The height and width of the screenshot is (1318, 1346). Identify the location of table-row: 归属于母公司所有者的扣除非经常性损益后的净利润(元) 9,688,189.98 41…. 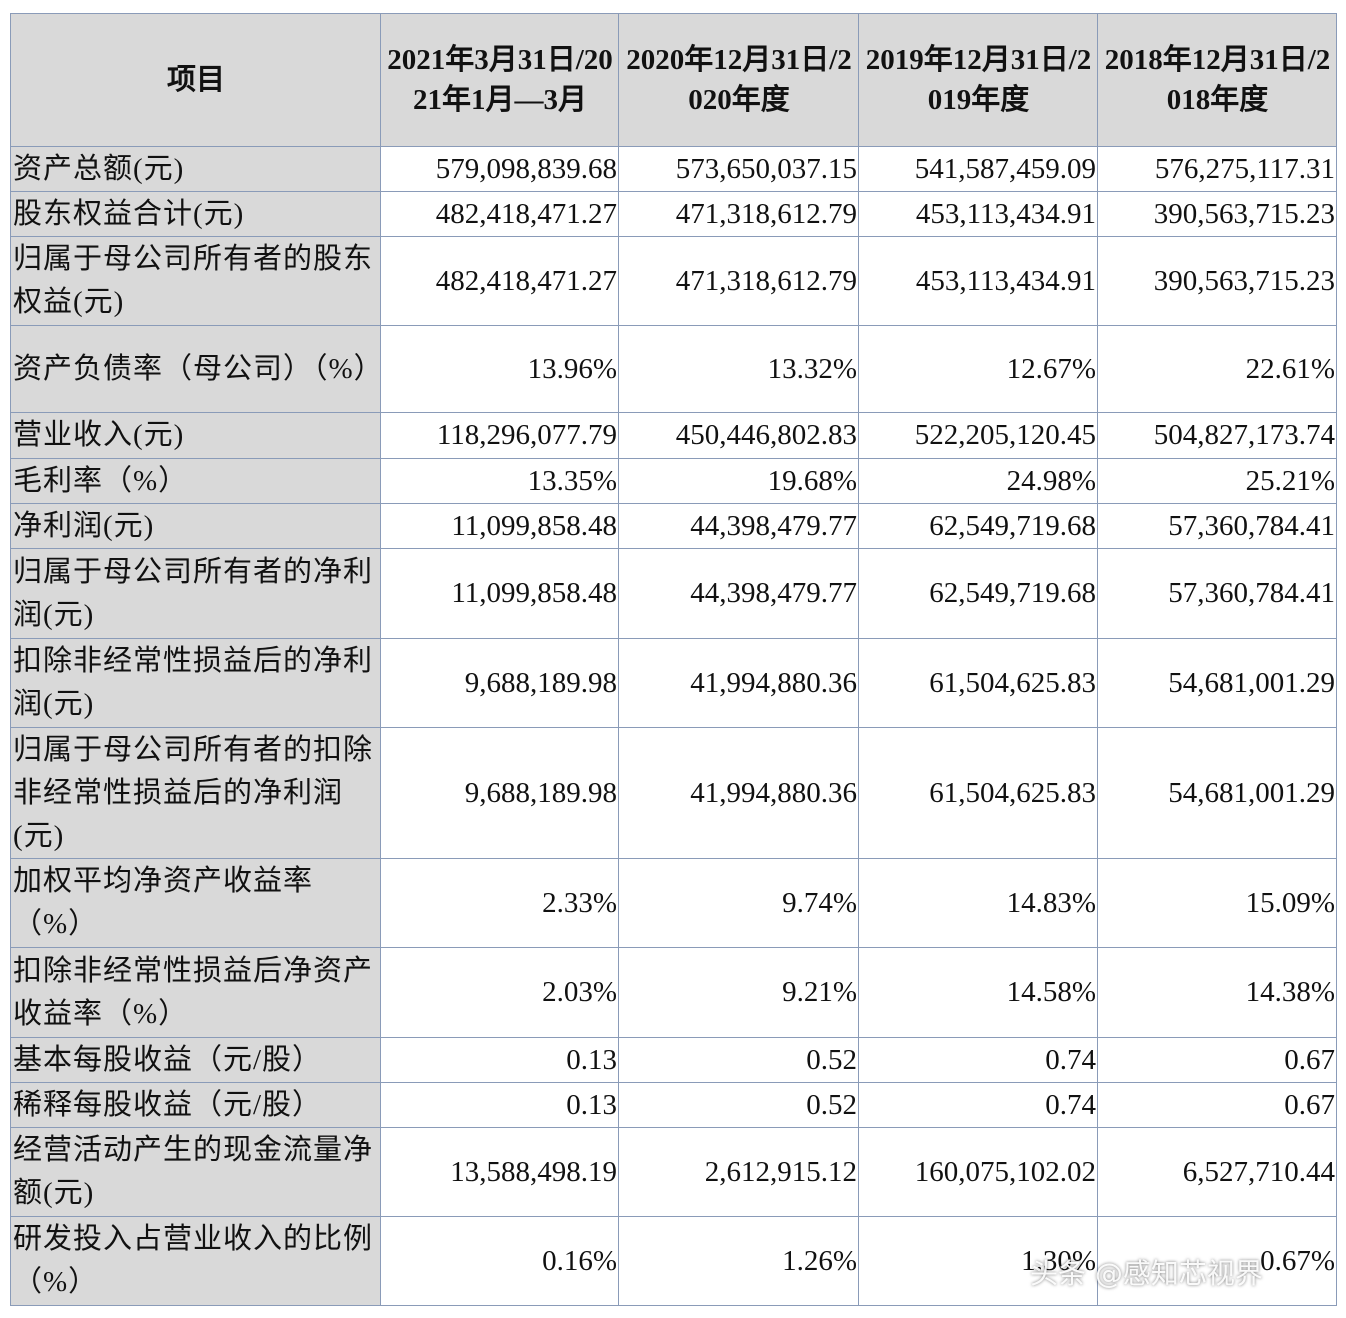
(673, 793).